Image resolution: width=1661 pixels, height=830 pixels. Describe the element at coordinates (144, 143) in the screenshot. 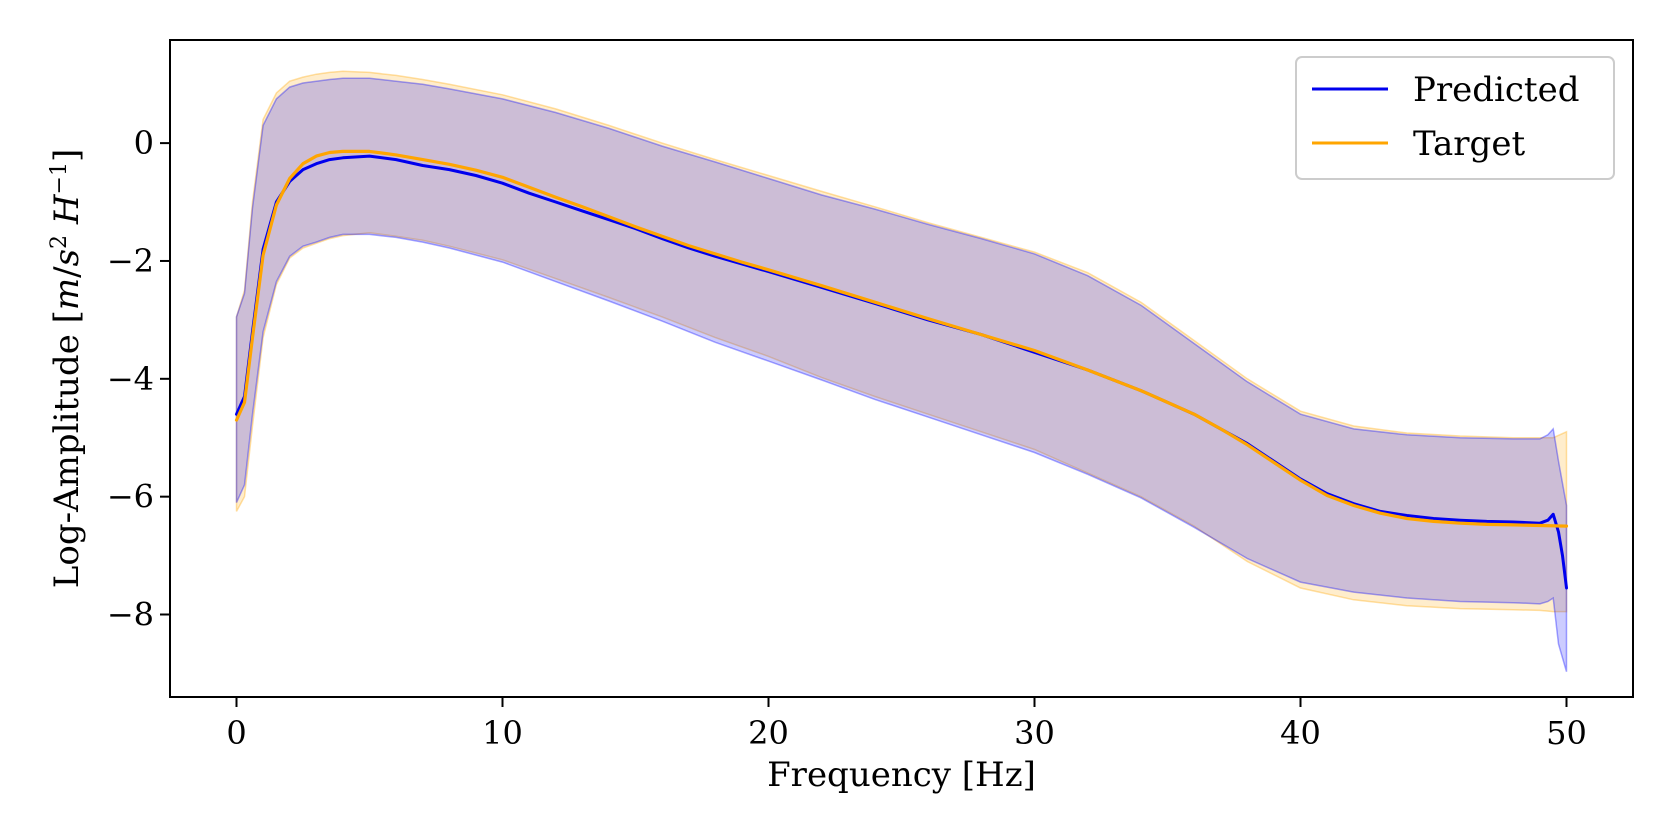

I see `y-tick-label: 0` at that location.